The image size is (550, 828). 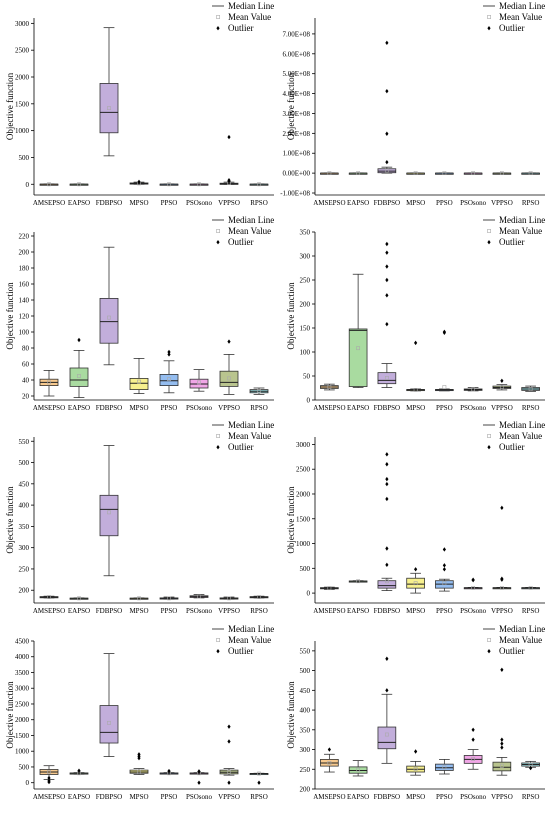 What do you see at coordinates (444, 360) in the screenshot?
I see `box-ppso` at bounding box center [444, 360].